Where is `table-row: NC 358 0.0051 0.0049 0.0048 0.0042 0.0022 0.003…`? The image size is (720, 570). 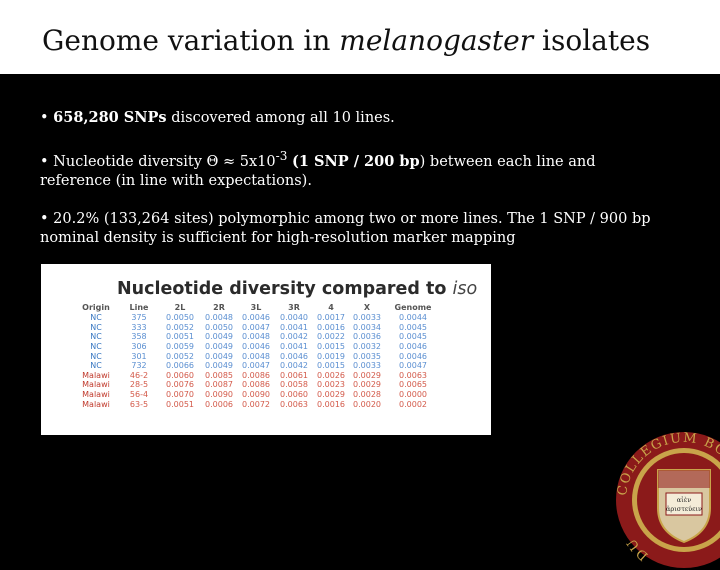
table-row: NC 358 0.0051 0.0049 0.0048 0.0042 0.0022 0.003… is located at coordinates (257, 337).